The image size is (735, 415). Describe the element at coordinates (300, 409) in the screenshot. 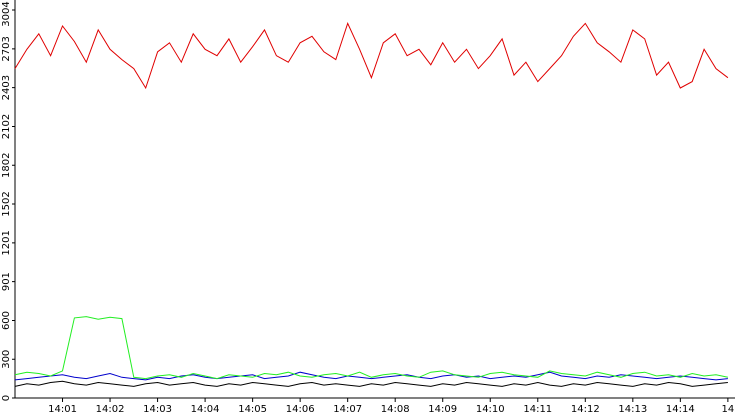

I see `x-tick-label: 14:06` at that location.